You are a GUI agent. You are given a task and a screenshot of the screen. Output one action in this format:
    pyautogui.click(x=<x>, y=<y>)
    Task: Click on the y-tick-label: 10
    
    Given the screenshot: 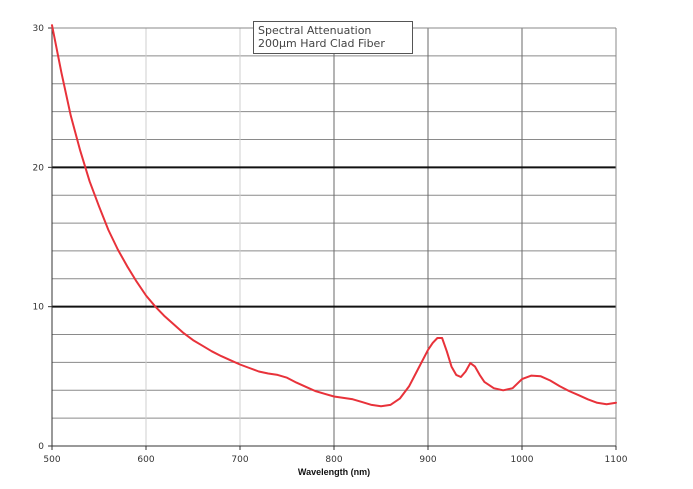 What is the action you would take?
    pyautogui.click(x=39, y=308)
    